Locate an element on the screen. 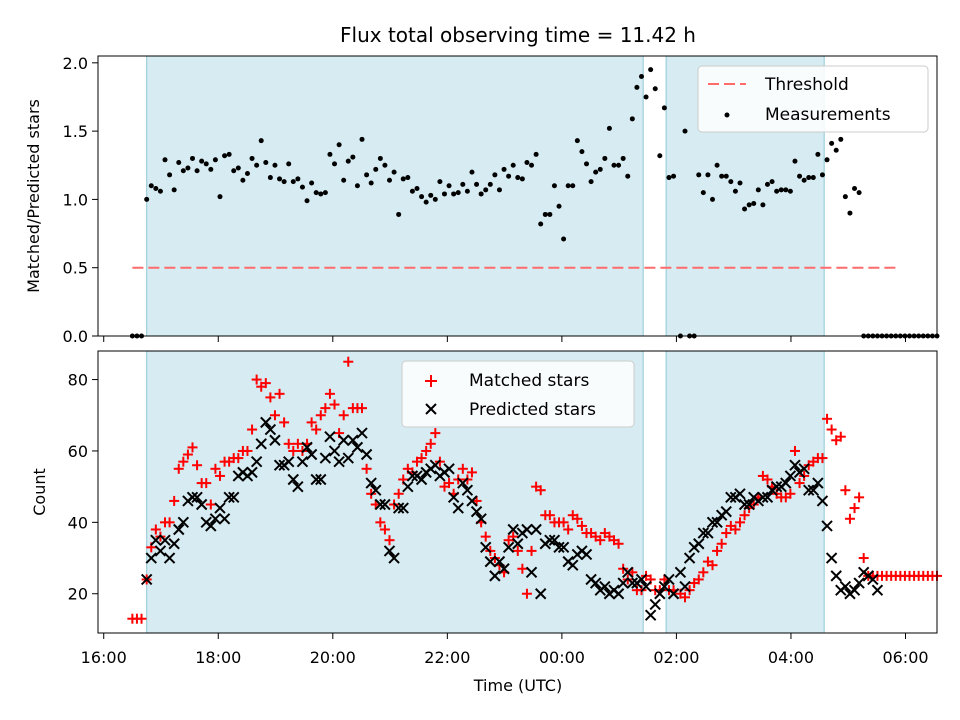  legend-predicted-swatch is located at coordinates (431, 409).